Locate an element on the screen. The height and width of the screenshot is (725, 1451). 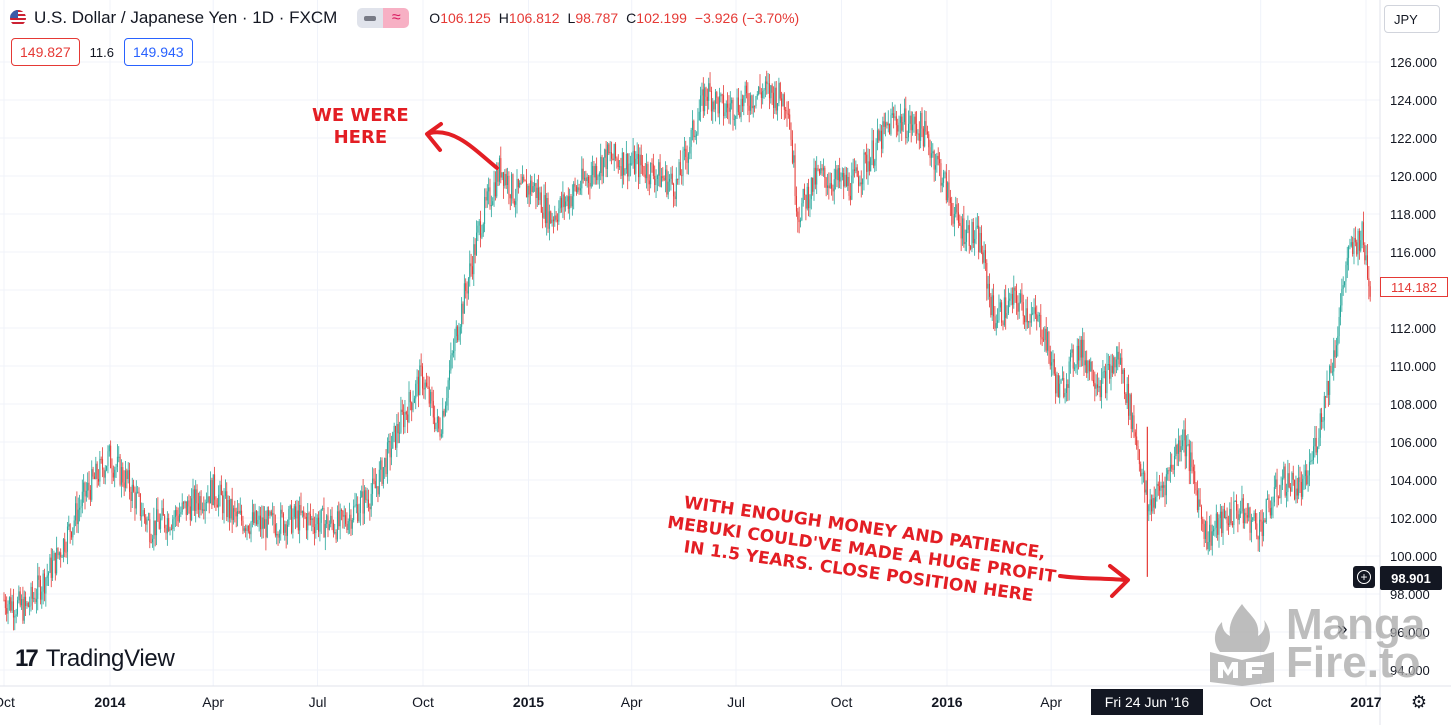
settings-gear-icon: ⚙ is located at coordinates (1419, 701).